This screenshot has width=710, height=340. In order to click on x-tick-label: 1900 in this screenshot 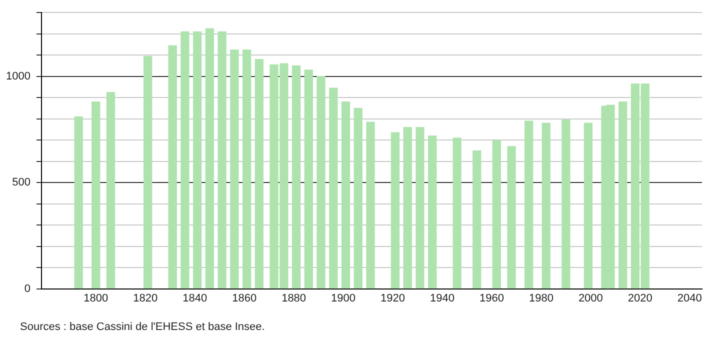, I will do `click(343, 298)`.